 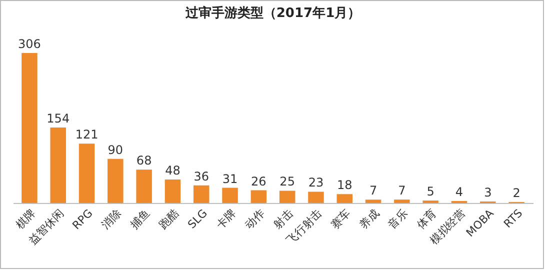 I want to click on x-tick-label: 跑酷, so click(x=169, y=219).